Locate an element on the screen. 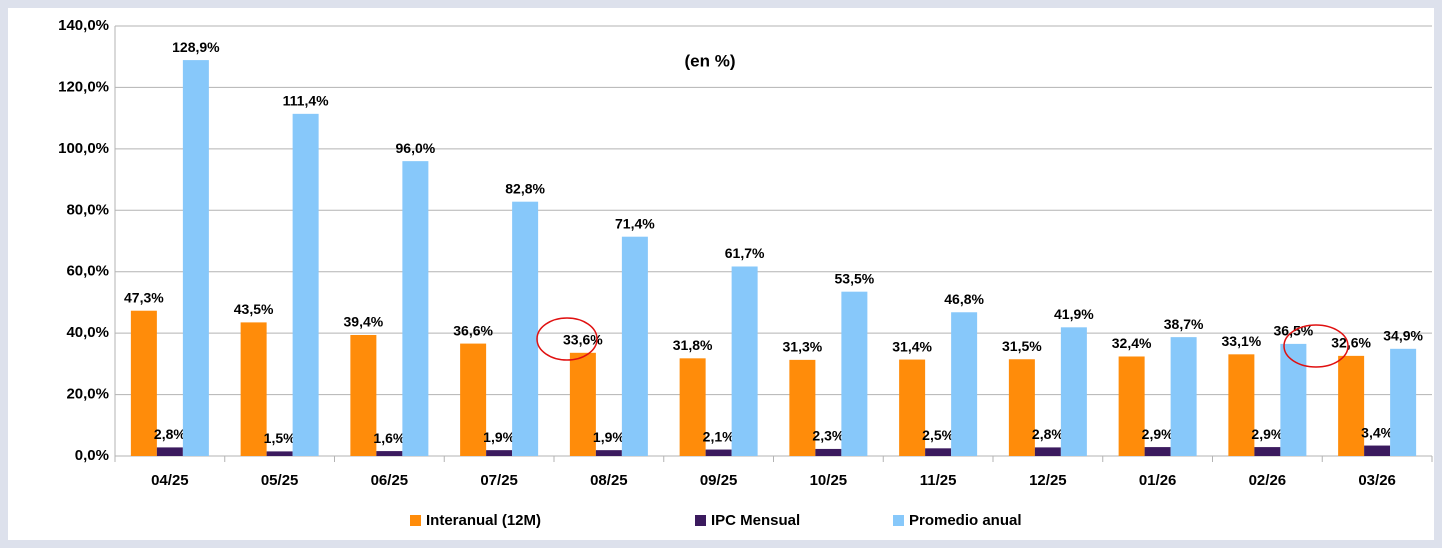 The width and height of the screenshot is (1442, 548). value-label: 128,9% is located at coordinates (196, 47).